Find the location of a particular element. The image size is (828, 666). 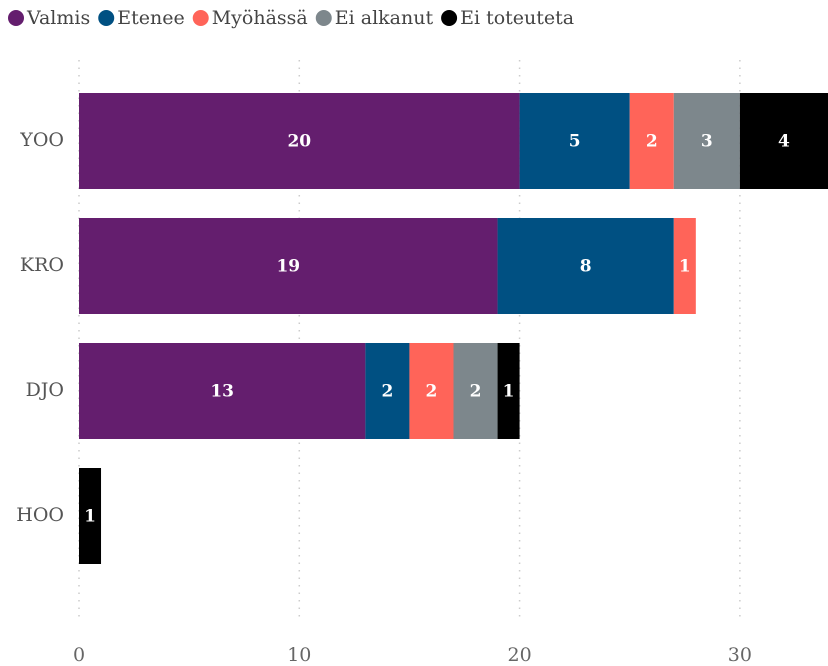

legend-label: Valmis is located at coordinates (58, 18).